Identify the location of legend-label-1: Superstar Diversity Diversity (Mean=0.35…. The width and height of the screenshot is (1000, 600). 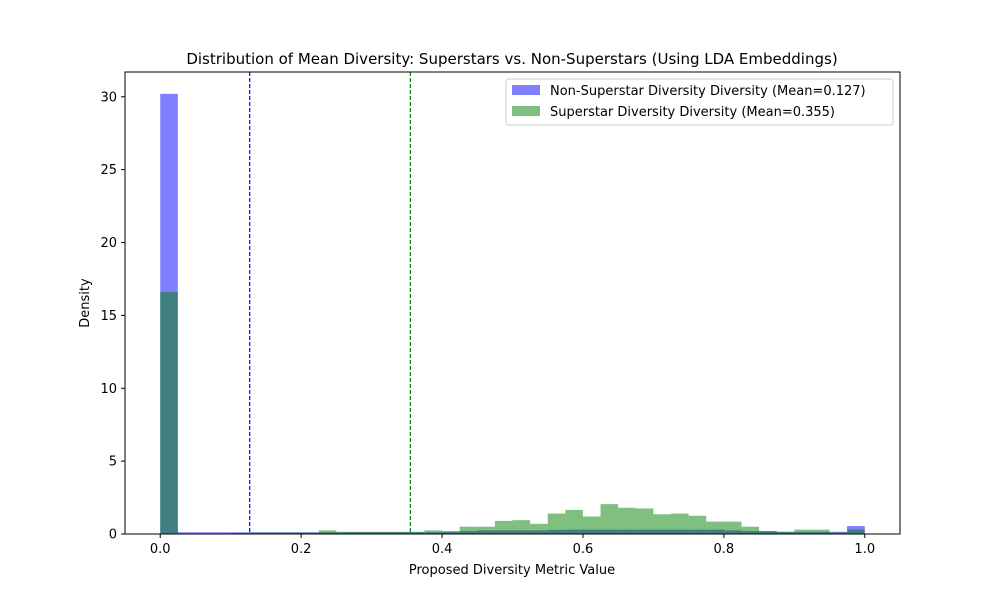
(692, 112).